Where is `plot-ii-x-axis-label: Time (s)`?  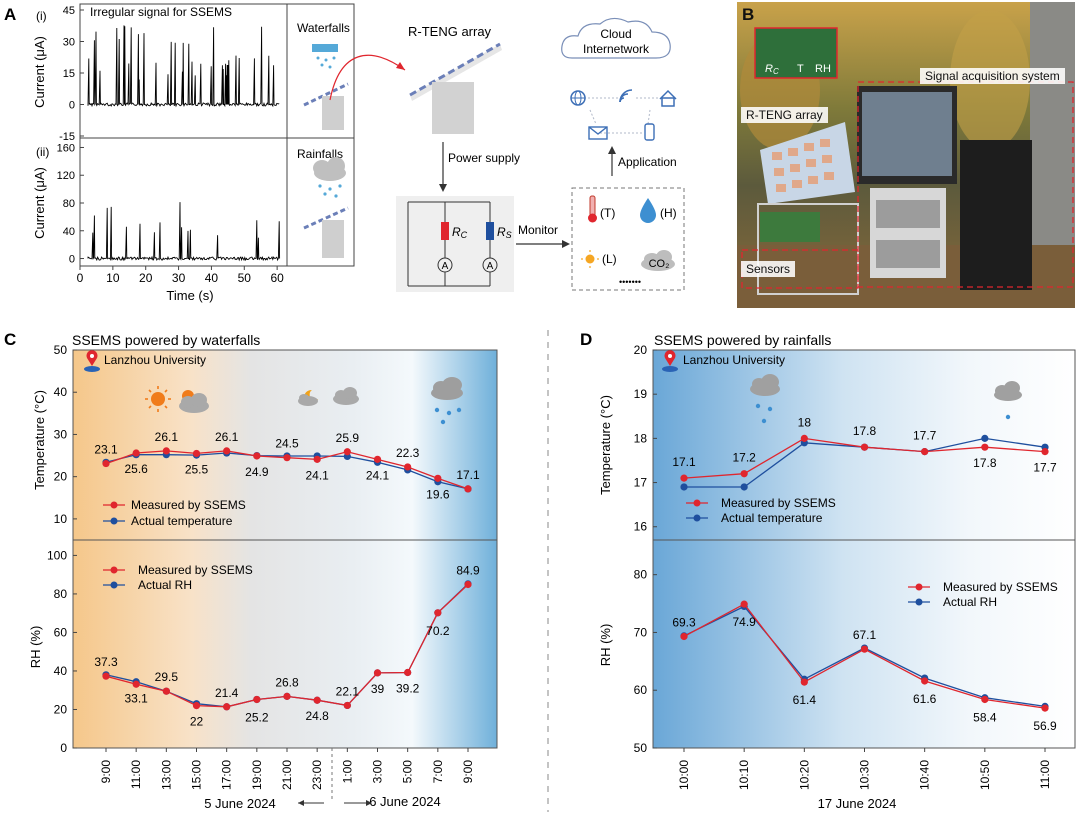
plot-ii-x-axis-label: Time (s) is located at coordinates (189, 295).